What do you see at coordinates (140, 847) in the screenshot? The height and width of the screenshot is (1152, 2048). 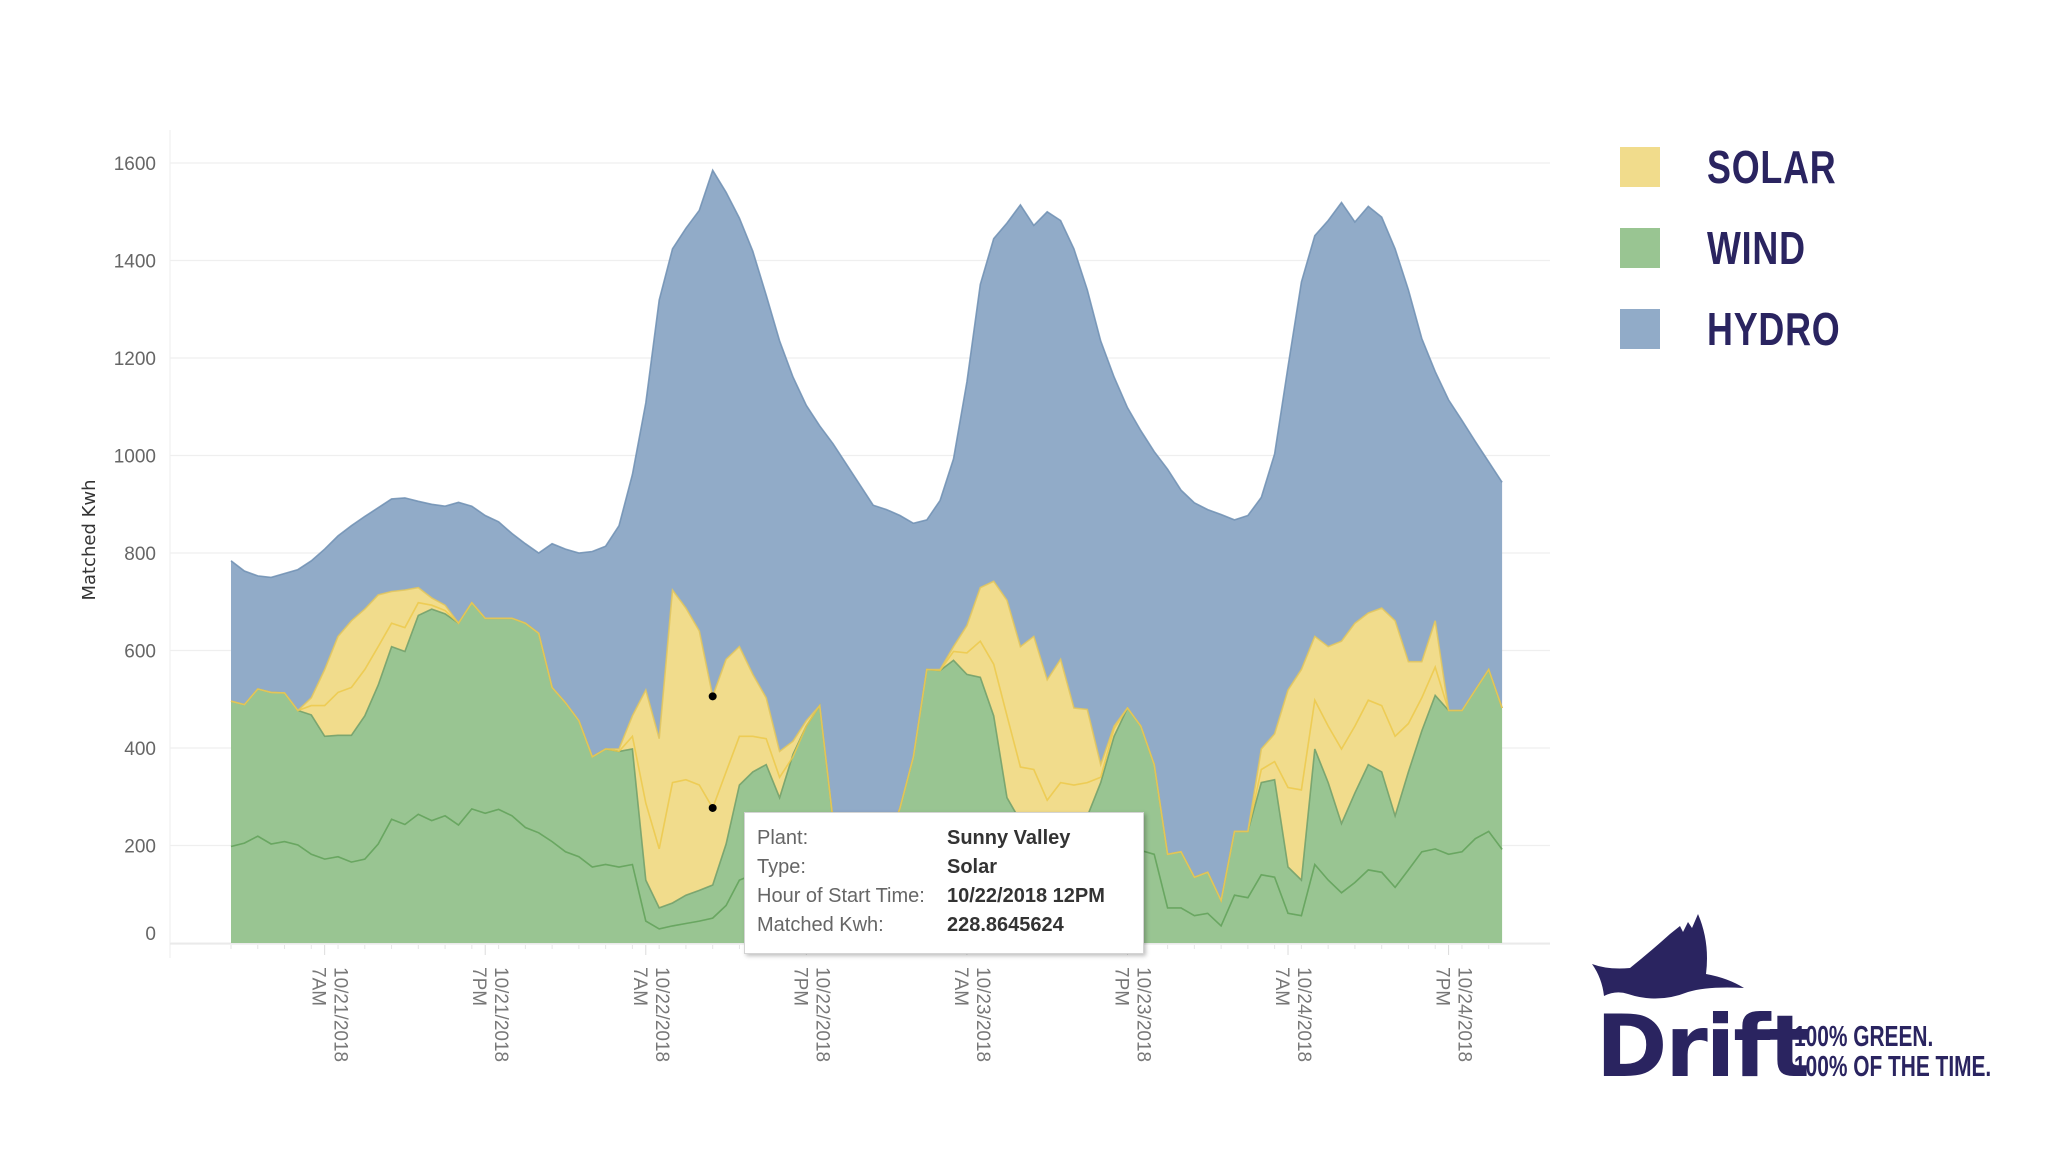 I see `y-tick-label: 200` at bounding box center [140, 847].